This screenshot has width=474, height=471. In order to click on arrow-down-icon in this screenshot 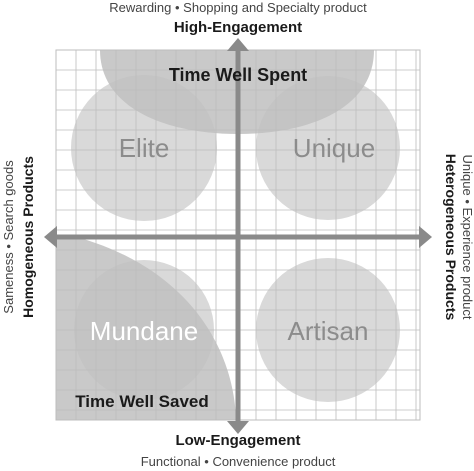, I will do `click(238, 427)`.